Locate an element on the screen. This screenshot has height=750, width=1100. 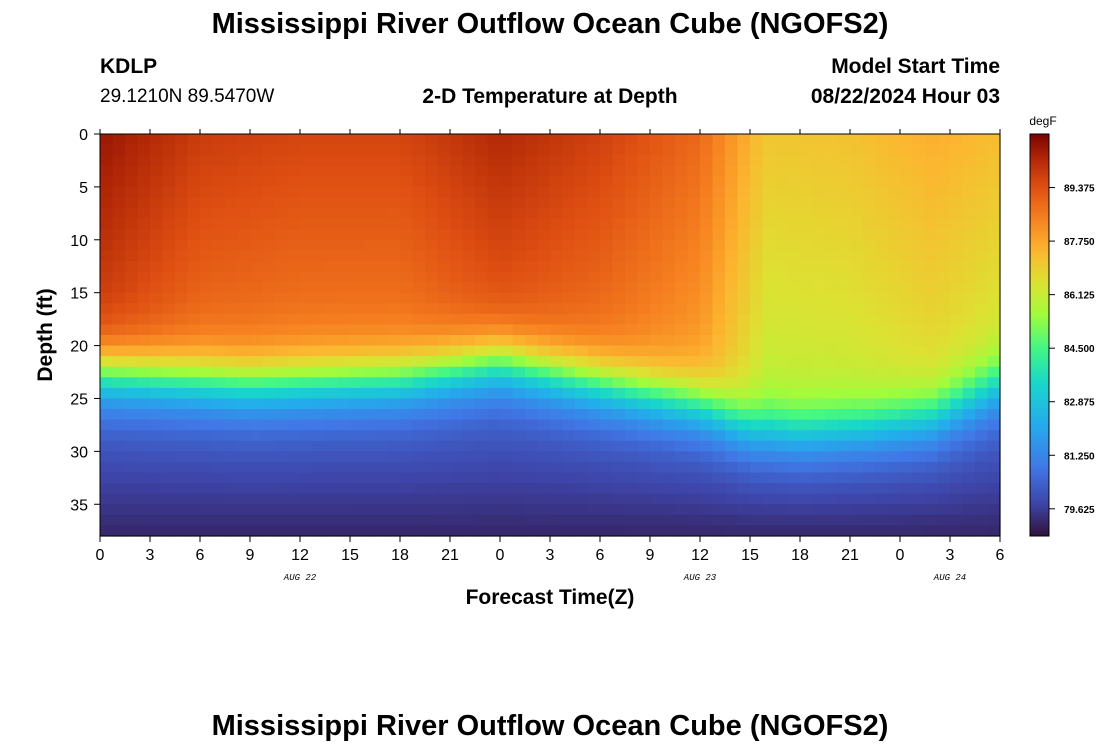
x-tick-label: 15 is located at coordinates (350, 555).